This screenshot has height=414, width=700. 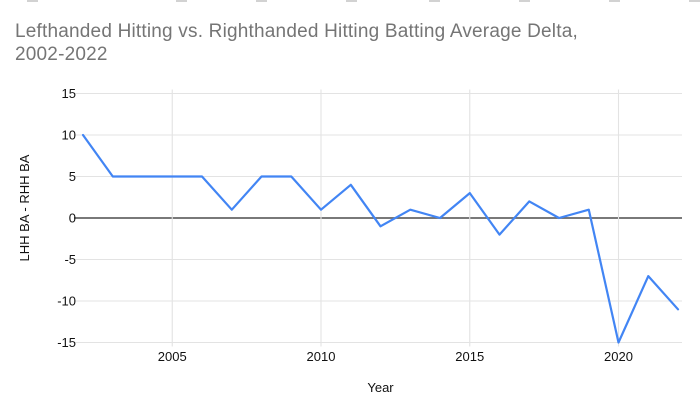 I want to click on y-tick-label: 10, so click(x=69, y=135).